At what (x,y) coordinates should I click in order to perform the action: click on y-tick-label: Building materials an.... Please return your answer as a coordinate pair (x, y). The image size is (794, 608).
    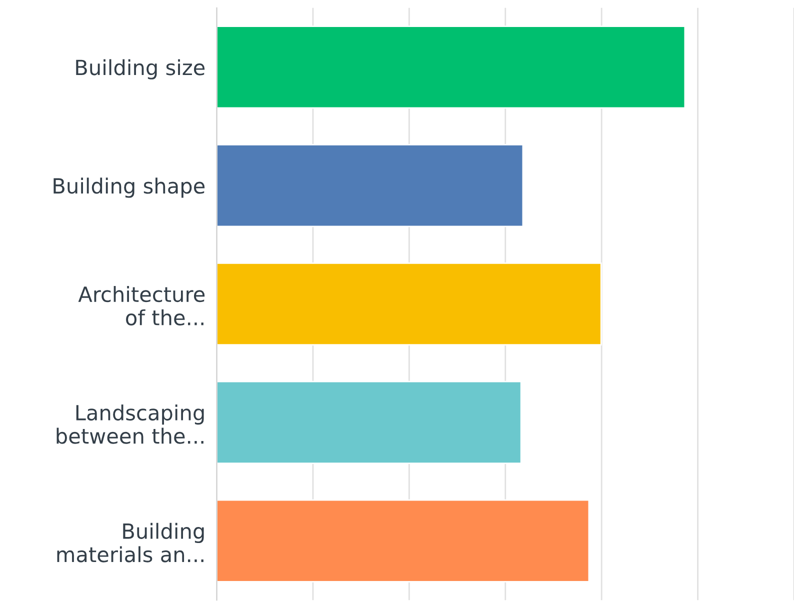
    Looking at the image, I should click on (130, 542).